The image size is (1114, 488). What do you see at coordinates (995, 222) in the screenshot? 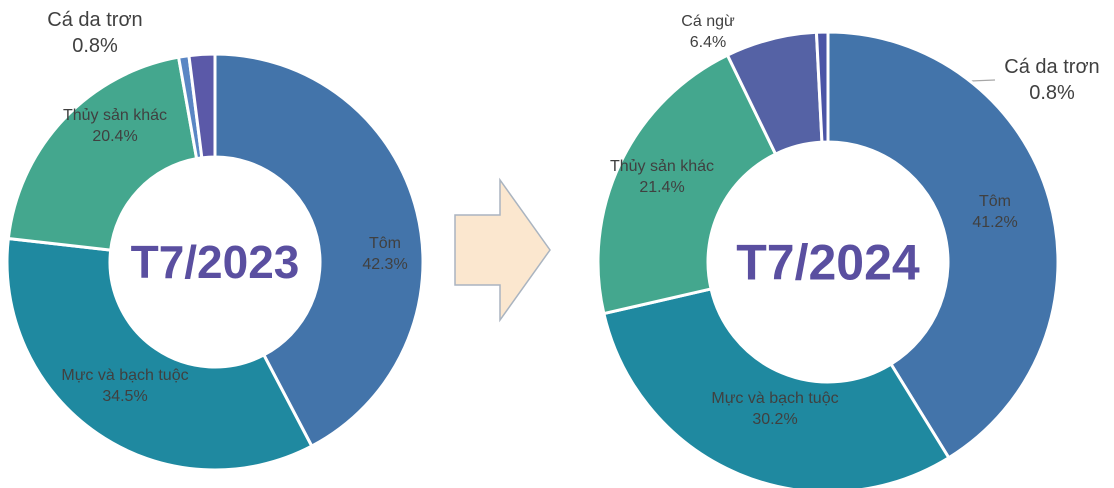
I see `value-label: 41.2%` at bounding box center [995, 222].